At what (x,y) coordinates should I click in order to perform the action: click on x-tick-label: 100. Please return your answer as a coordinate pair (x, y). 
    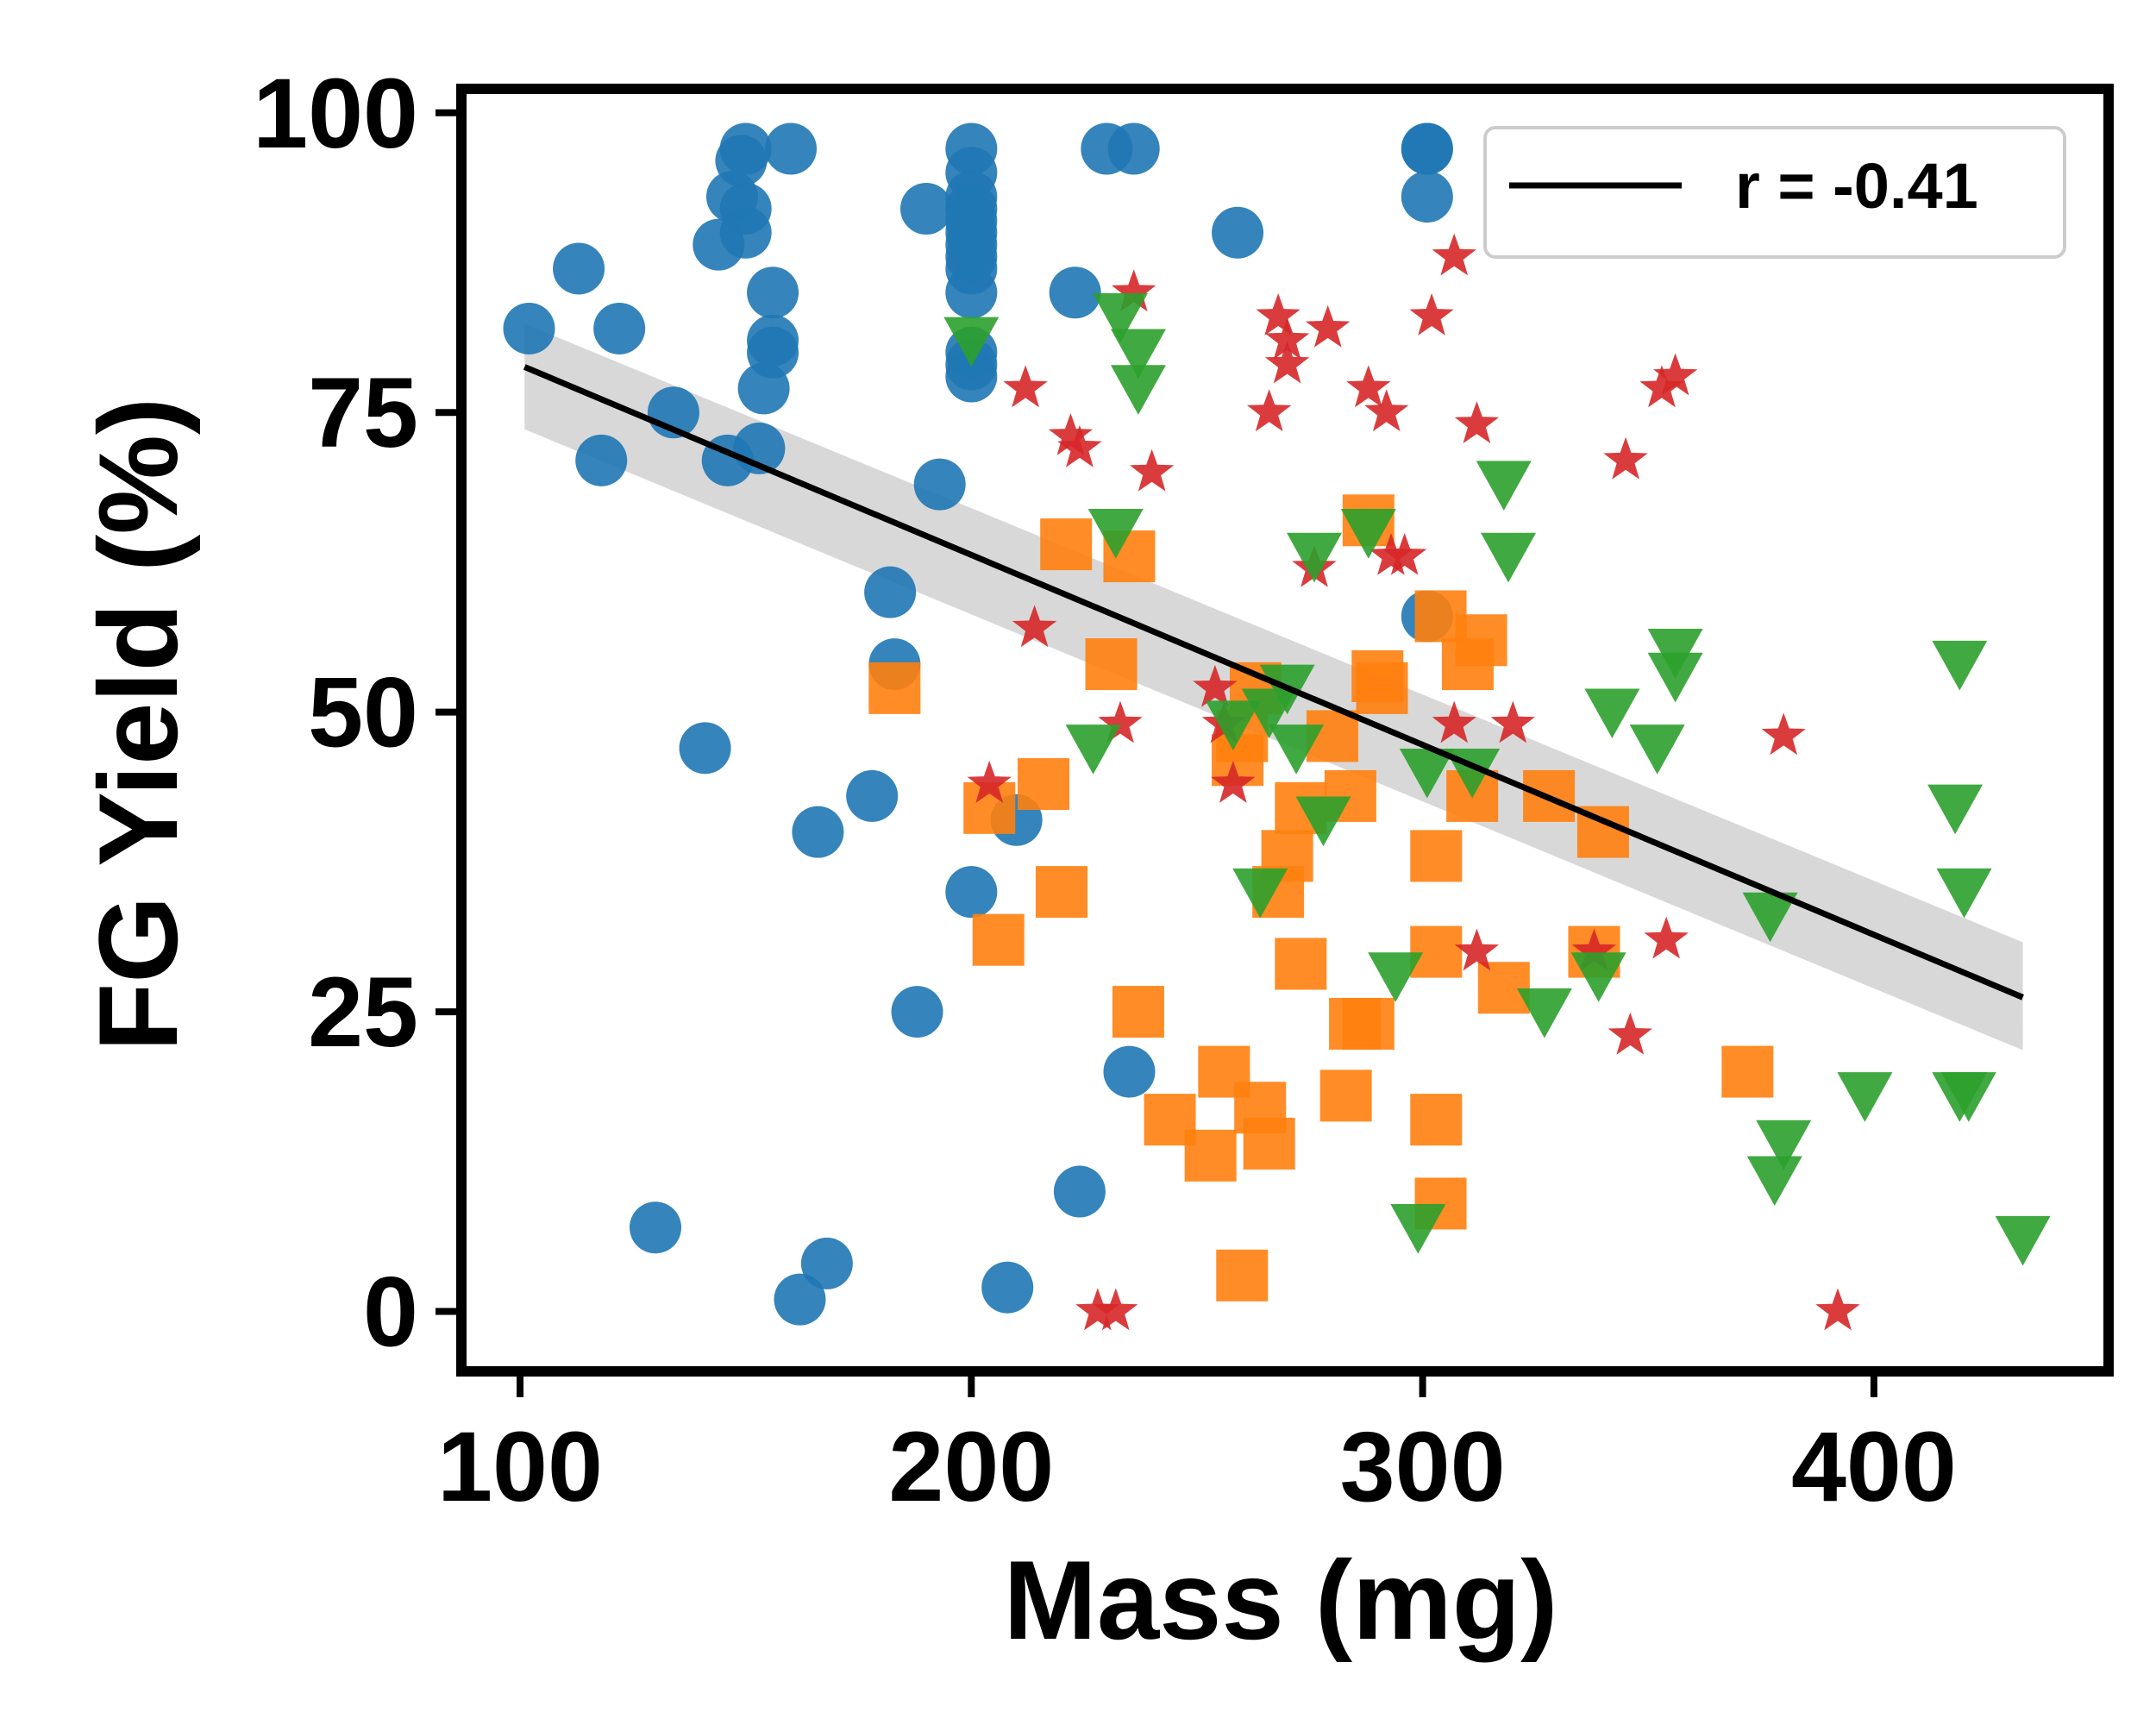
    Looking at the image, I should click on (520, 1467).